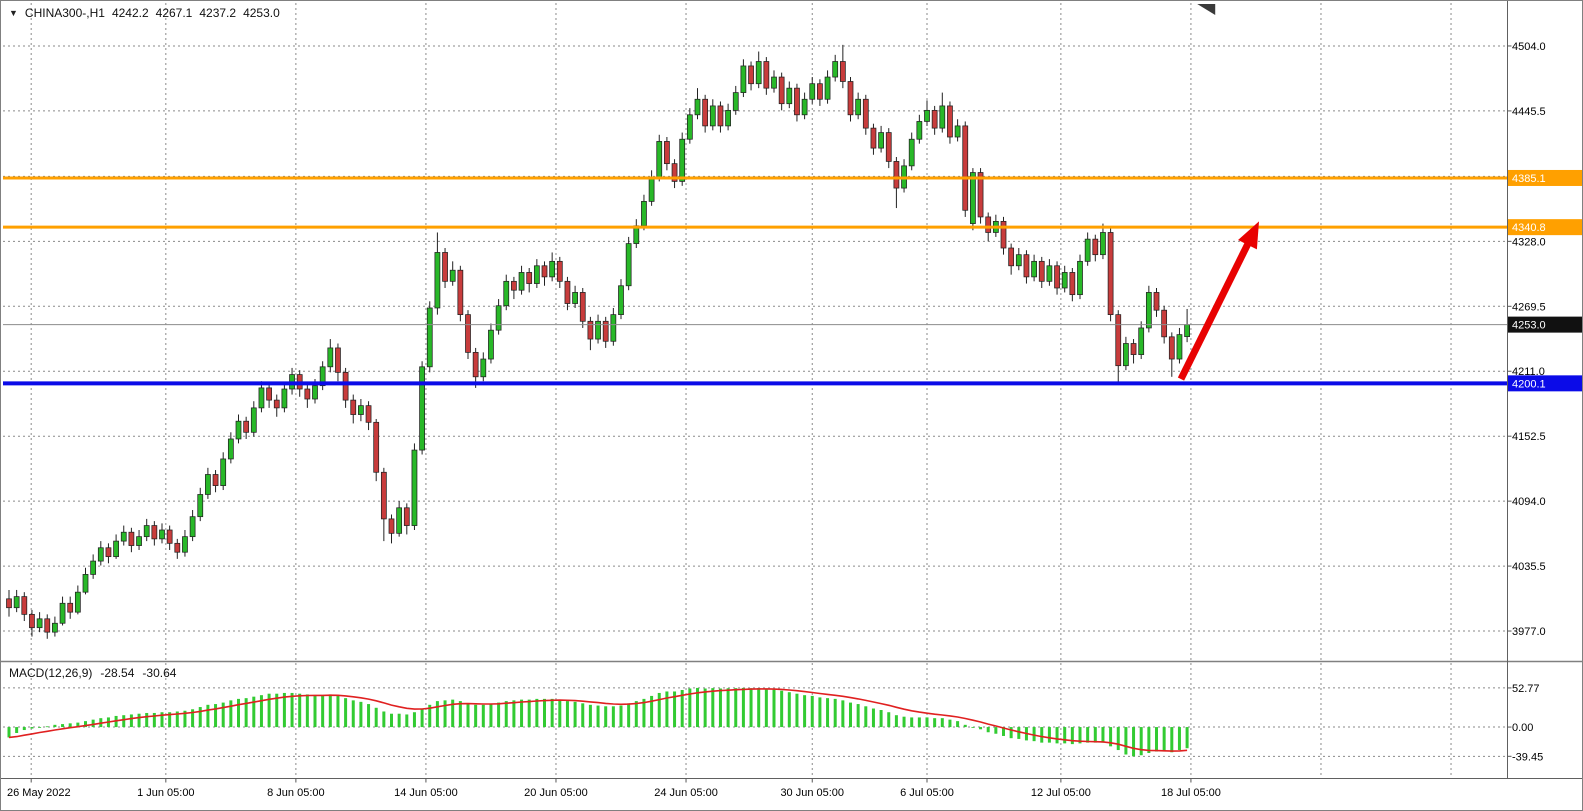 This screenshot has height=811, width=1583. I want to click on trend-arrow-shaft, so click(1216, 308).